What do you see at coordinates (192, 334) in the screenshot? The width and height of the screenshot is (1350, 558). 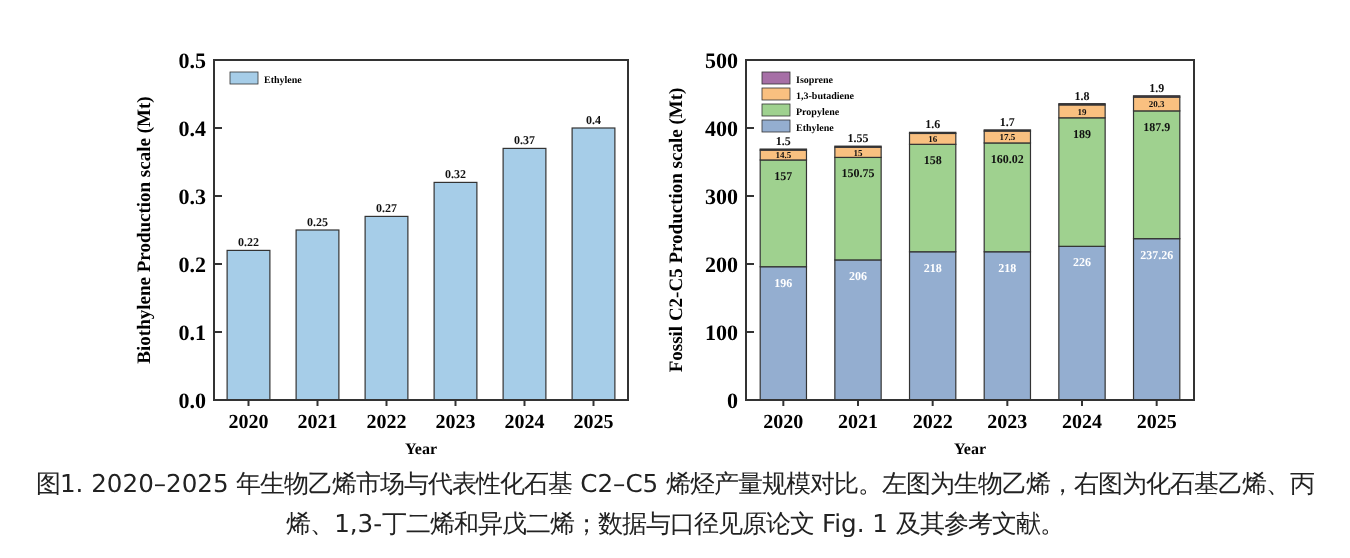 I see `y-tick-label: 0.1` at bounding box center [192, 334].